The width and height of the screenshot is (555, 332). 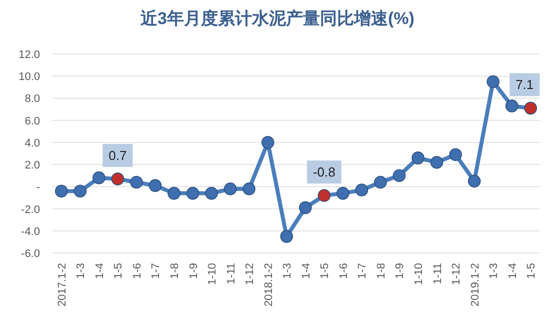 What do you see at coordinates (268, 284) in the screenshot?
I see `x-tick-label: 2018.1-2` at bounding box center [268, 284].